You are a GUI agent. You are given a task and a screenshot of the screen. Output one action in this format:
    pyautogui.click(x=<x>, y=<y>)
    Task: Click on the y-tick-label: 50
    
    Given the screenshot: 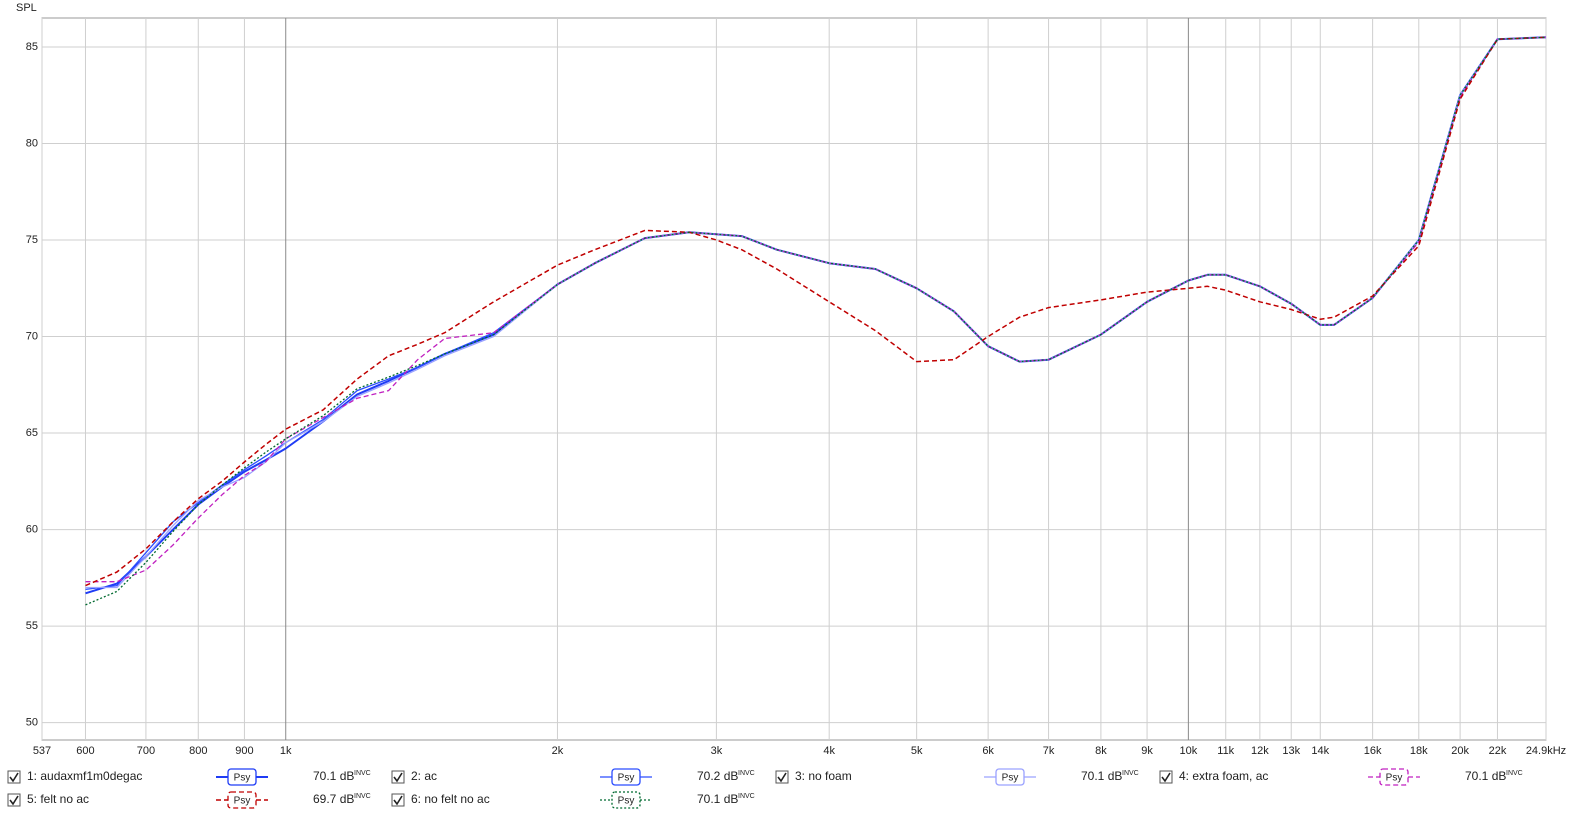 What is the action you would take?
    pyautogui.click(x=32, y=723)
    